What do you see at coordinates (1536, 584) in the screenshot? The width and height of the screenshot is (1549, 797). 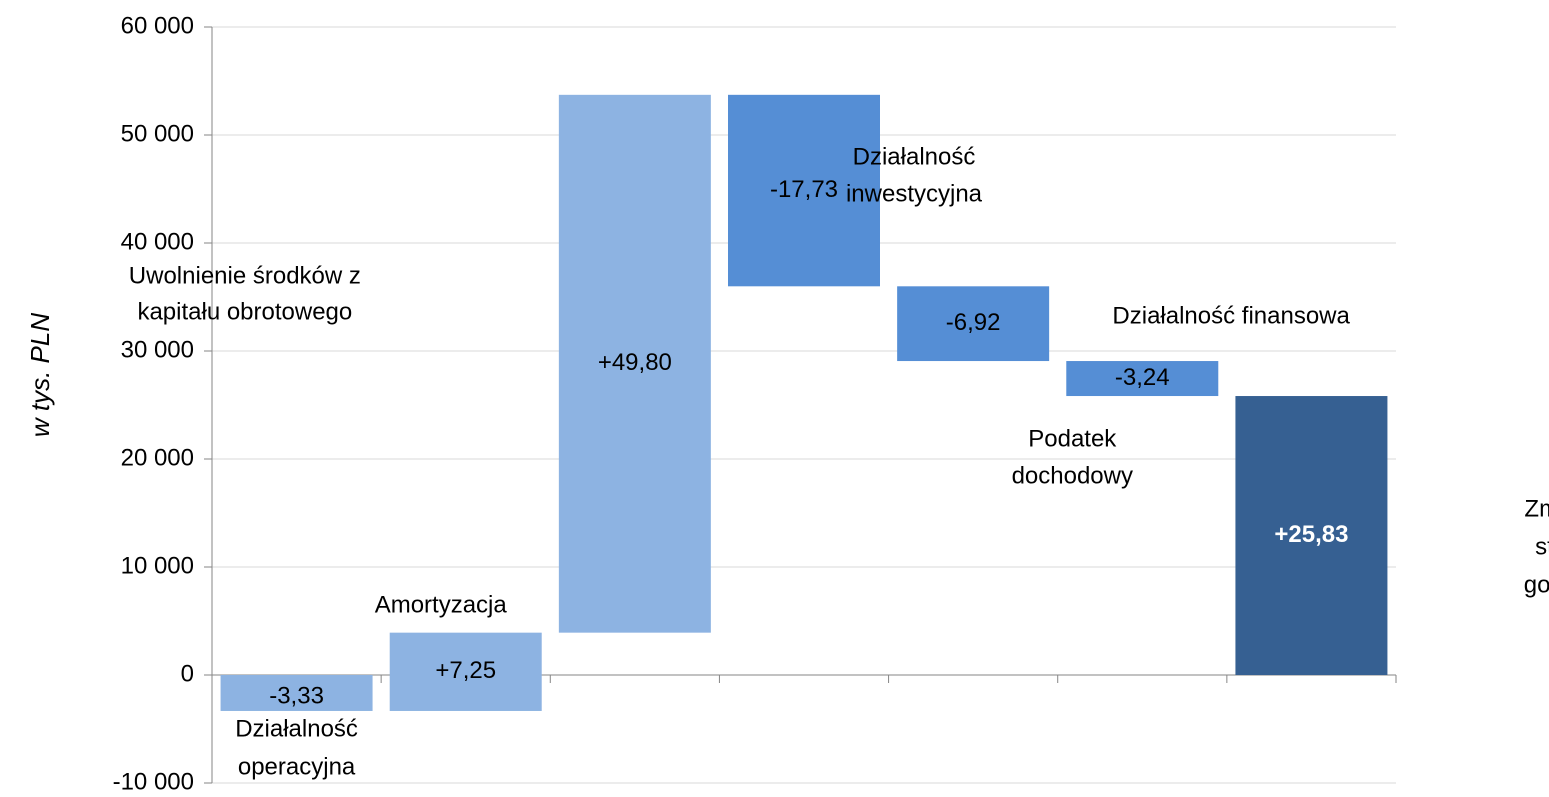 I see `category-label: gotówki` at bounding box center [1536, 584].